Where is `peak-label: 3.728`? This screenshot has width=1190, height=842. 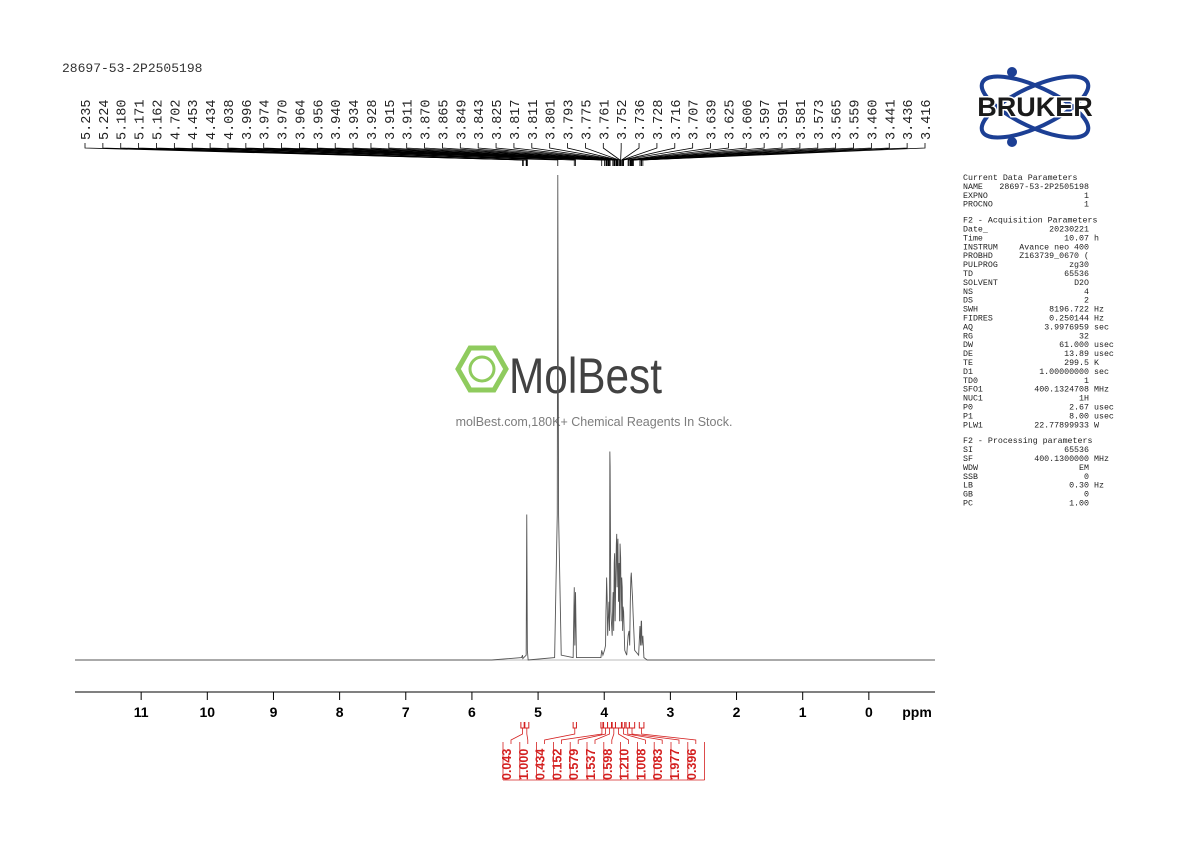 peak-label: 3.728 is located at coordinates (659, 119).